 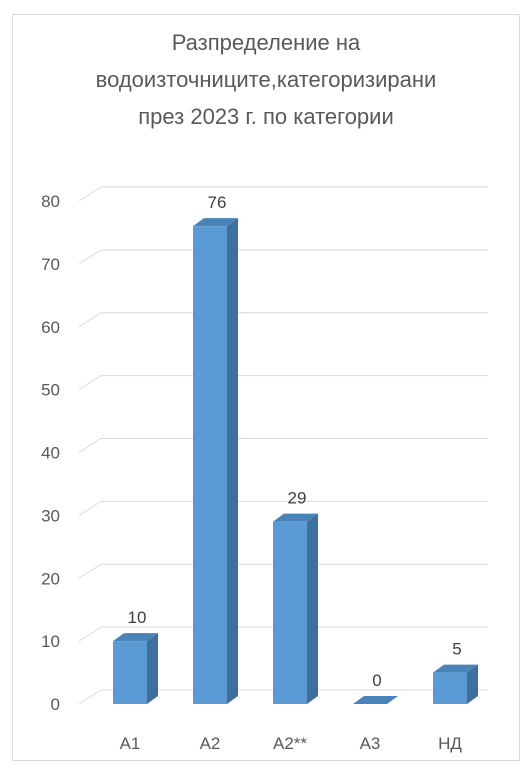 I want to click on y-tick-label: 70, so click(x=50, y=264).